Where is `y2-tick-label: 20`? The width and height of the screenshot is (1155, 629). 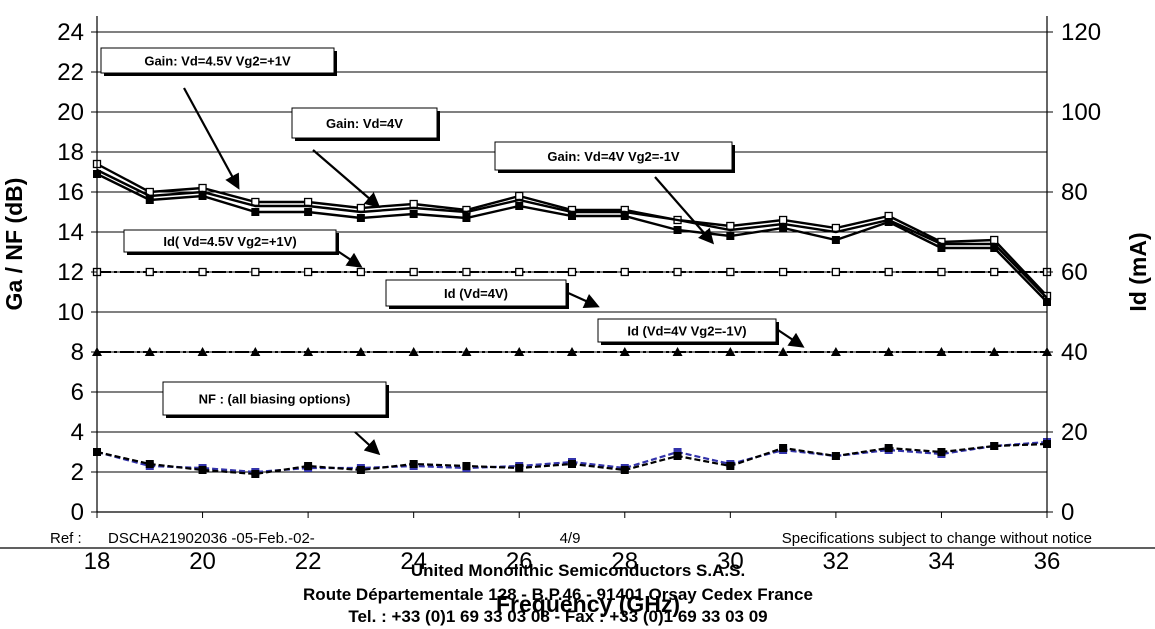 y2-tick-label: 20 is located at coordinates (1074, 432).